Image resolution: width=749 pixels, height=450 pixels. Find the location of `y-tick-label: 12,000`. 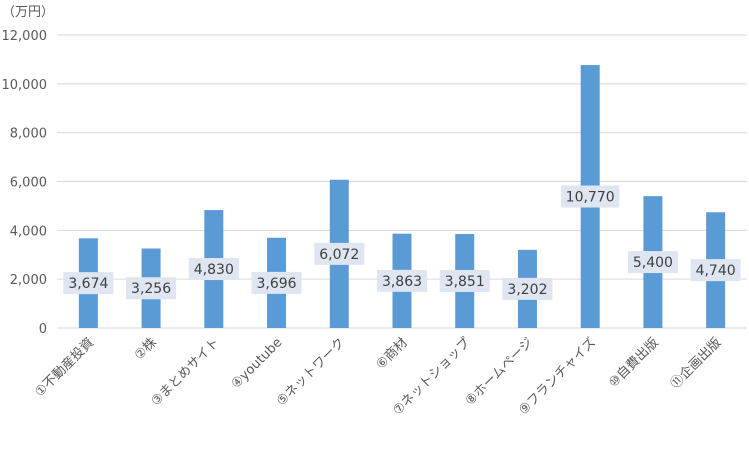

y-tick-label: 12,000 is located at coordinates (25, 36).